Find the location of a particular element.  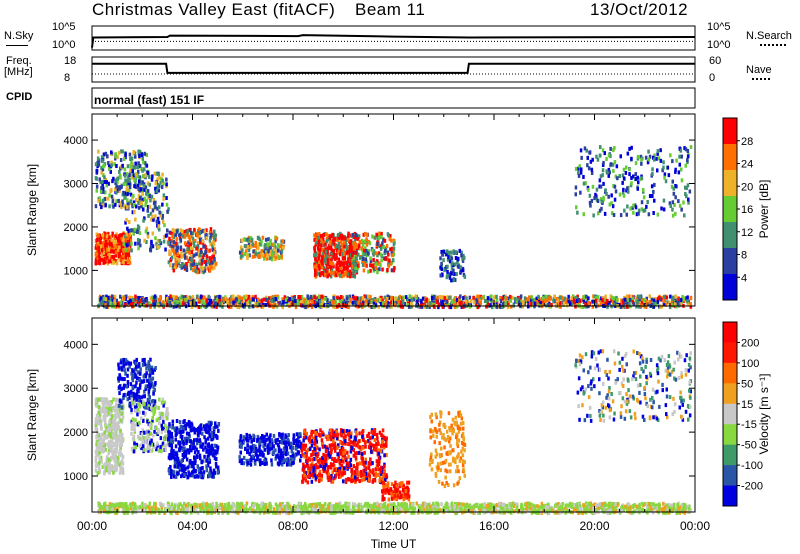

velocity-panel-colorbar-label: -200 is located at coordinates (752, 487).